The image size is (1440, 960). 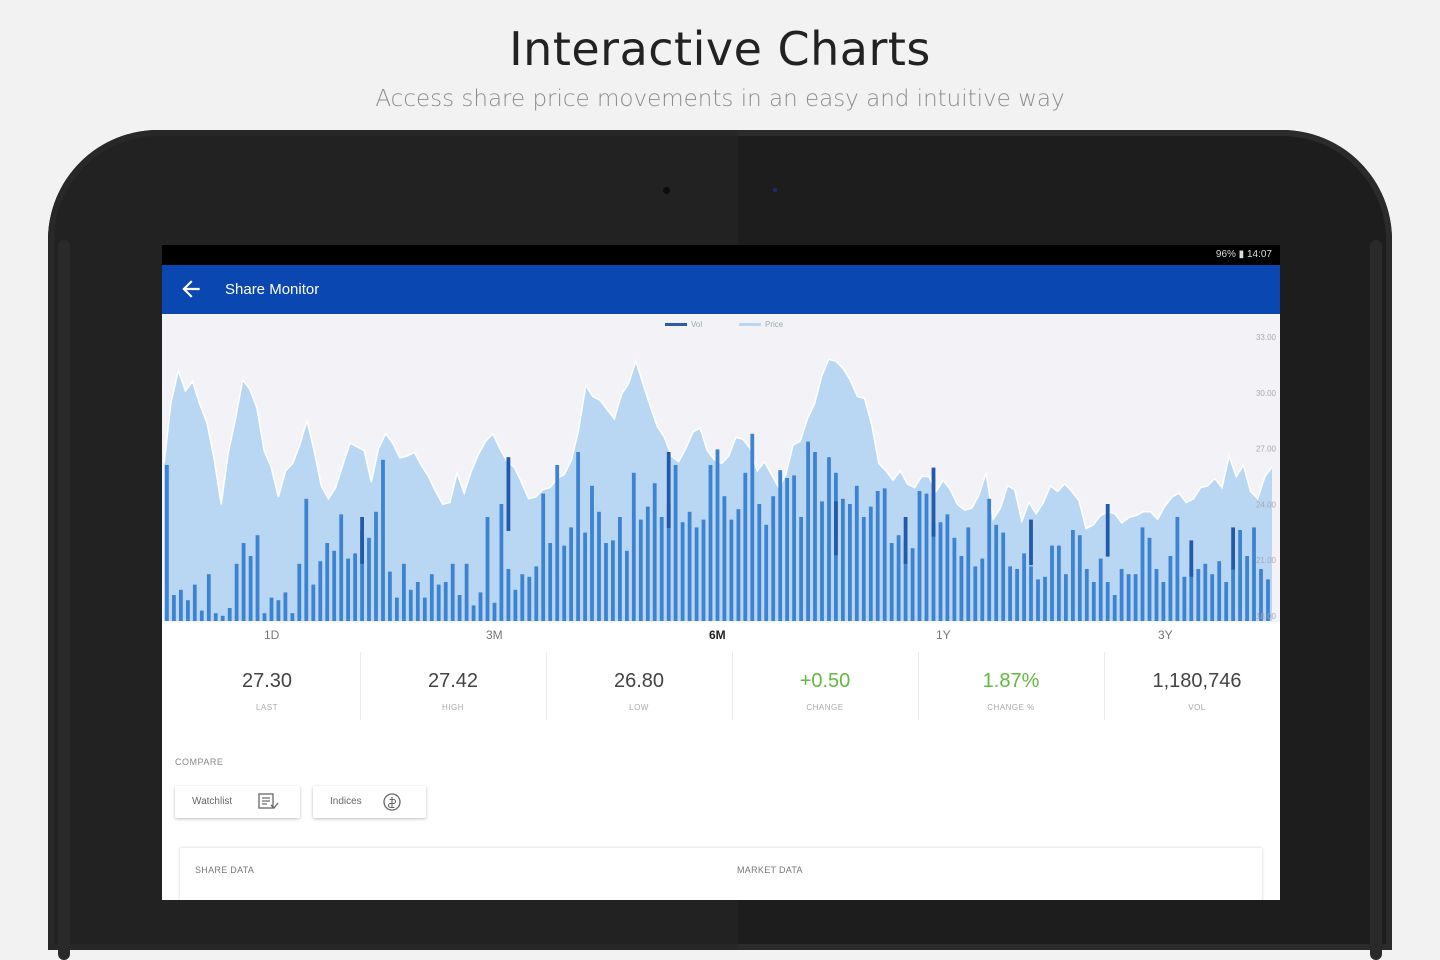 I want to click on compare-label: COMPARE, so click(x=199, y=762).